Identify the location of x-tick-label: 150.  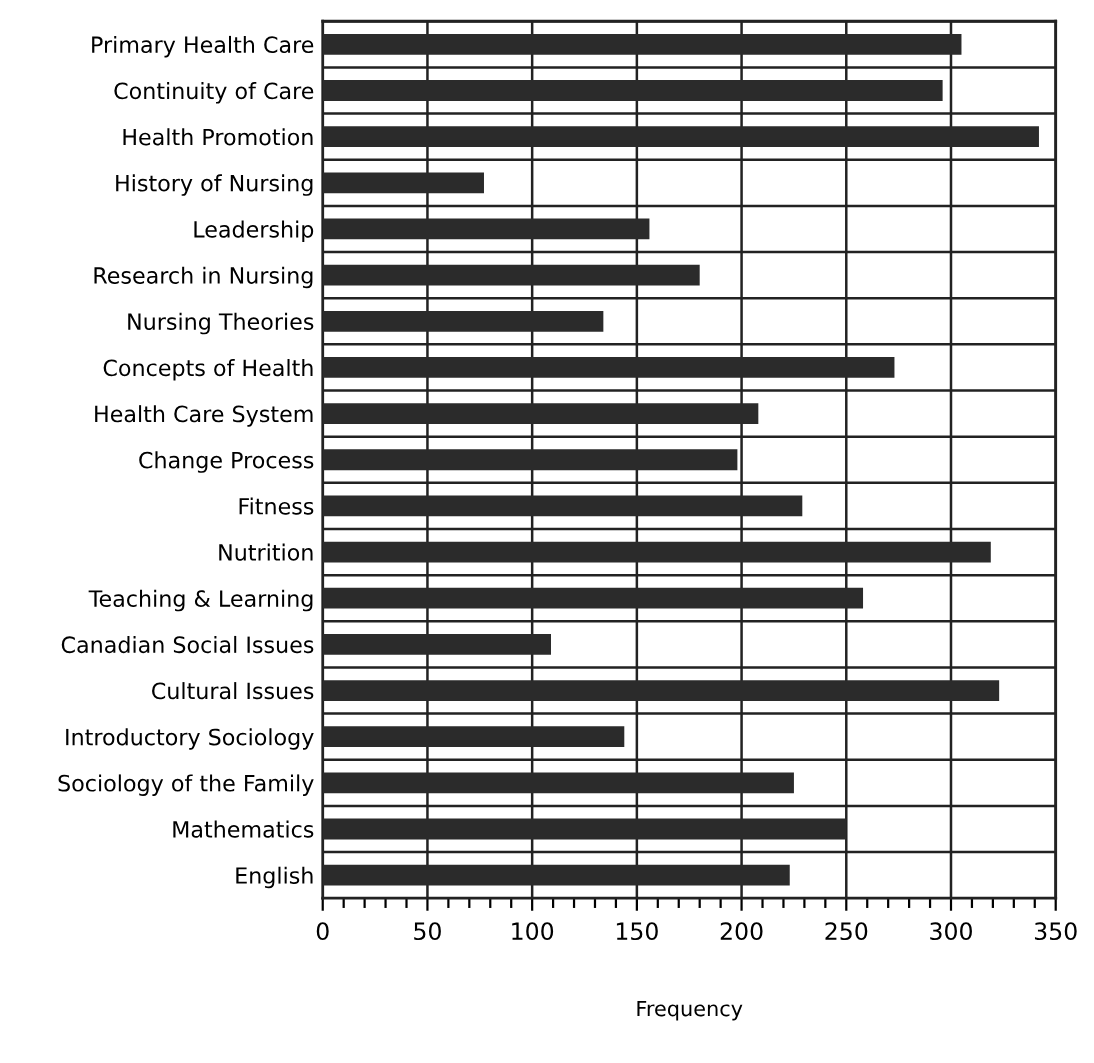
(637, 931).